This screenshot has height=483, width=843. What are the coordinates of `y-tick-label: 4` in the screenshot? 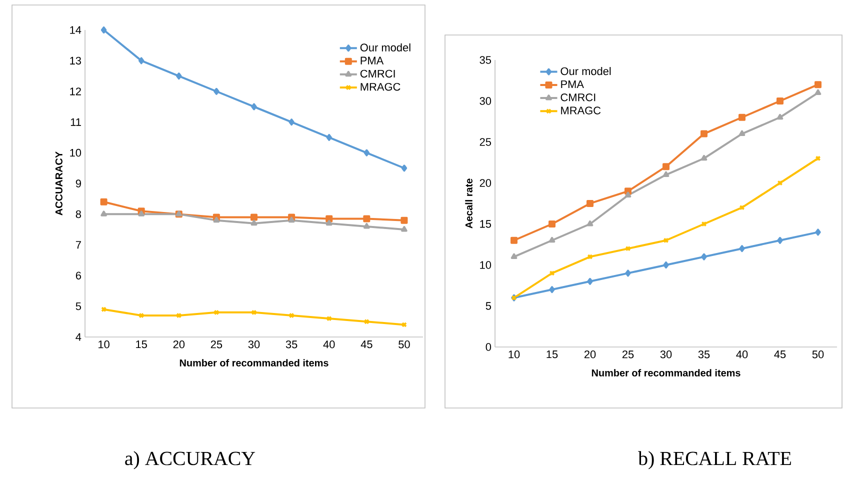 It's located at (79, 337).